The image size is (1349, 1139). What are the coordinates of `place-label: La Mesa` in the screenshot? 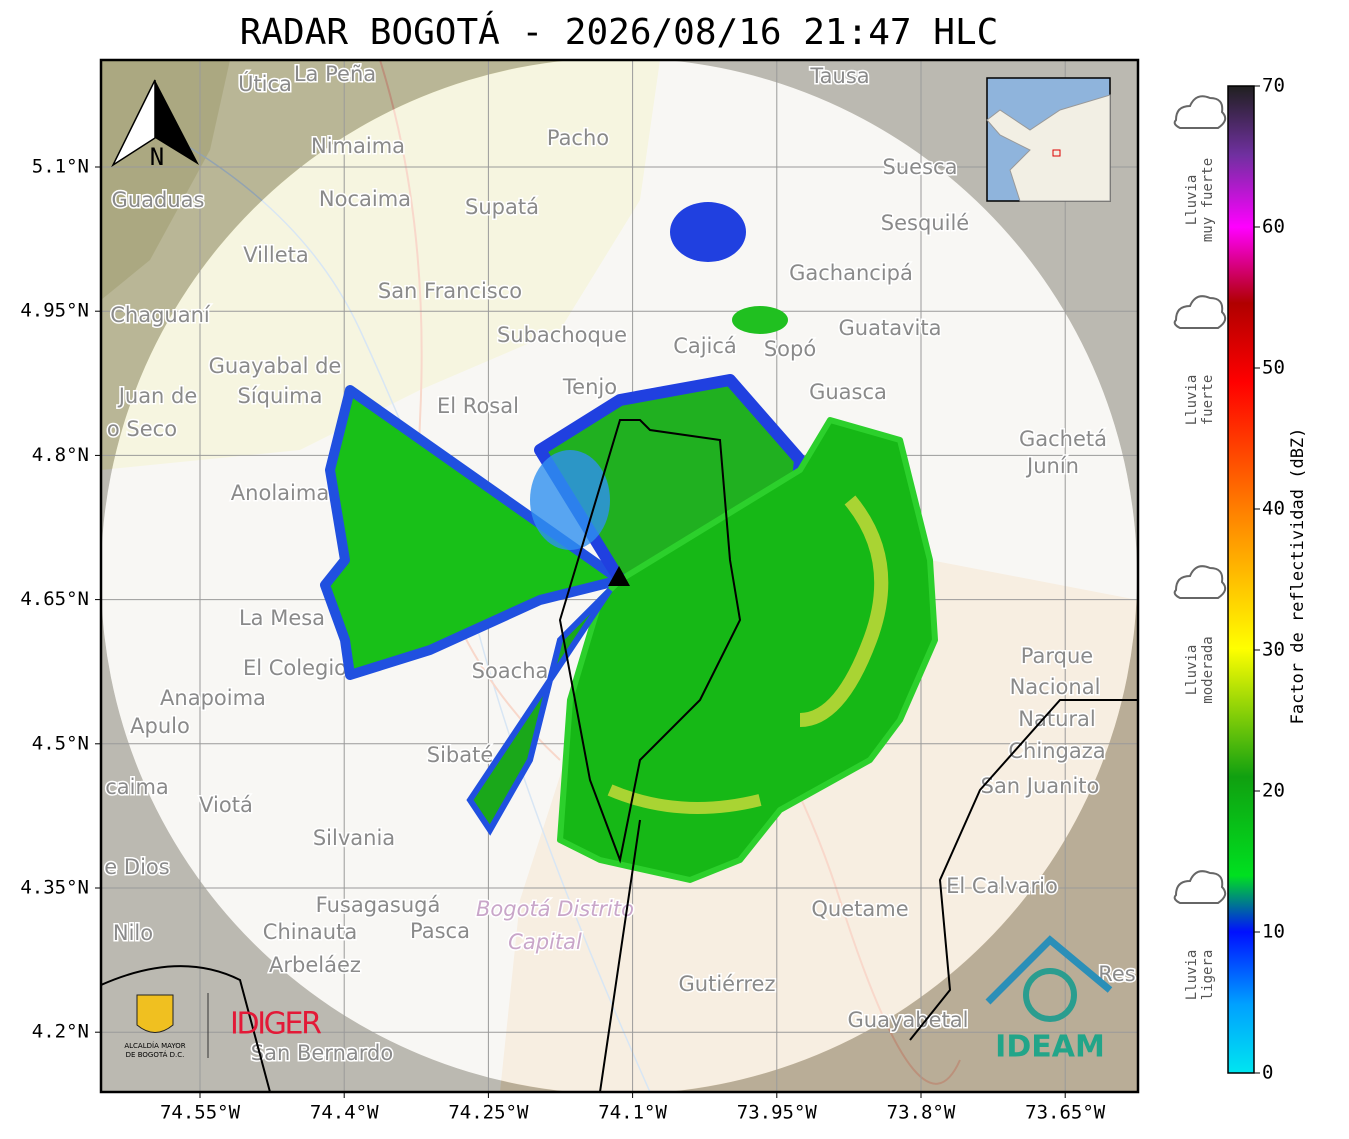 It's located at (282, 618).